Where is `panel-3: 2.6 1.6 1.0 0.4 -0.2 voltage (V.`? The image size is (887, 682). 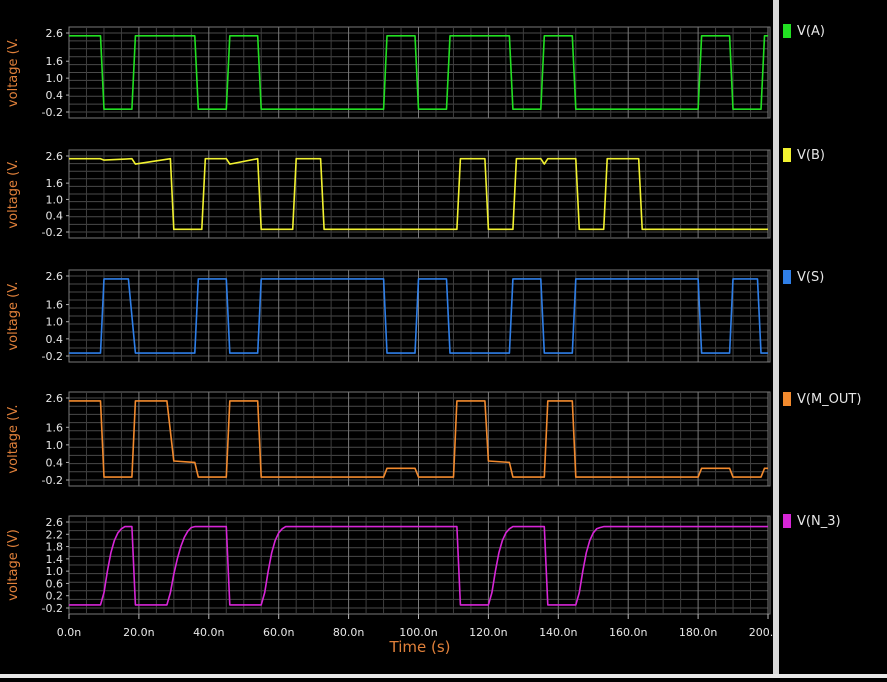 panel-3: 2.6 1.6 1.0 0.4 -0.2 voltage (V. is located at coordinates (388, 316).